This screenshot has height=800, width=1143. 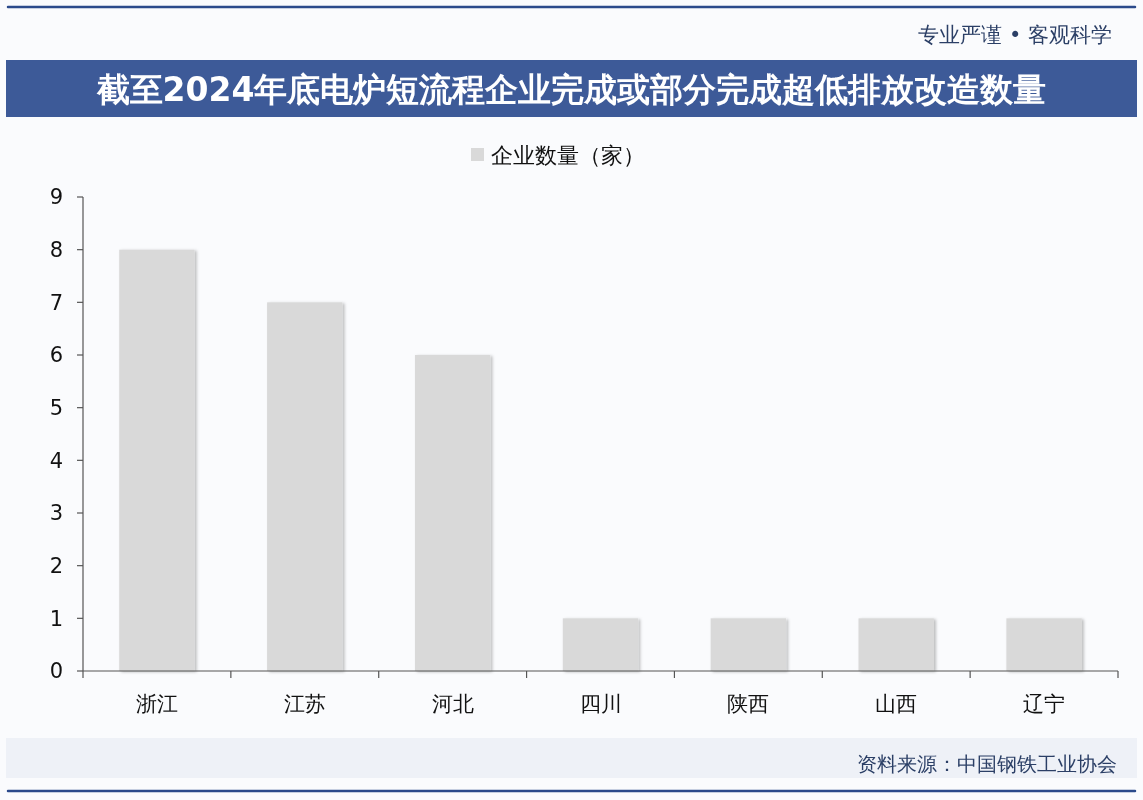 I want to click on y-tick-label: 1, so click(x=56, y=618).